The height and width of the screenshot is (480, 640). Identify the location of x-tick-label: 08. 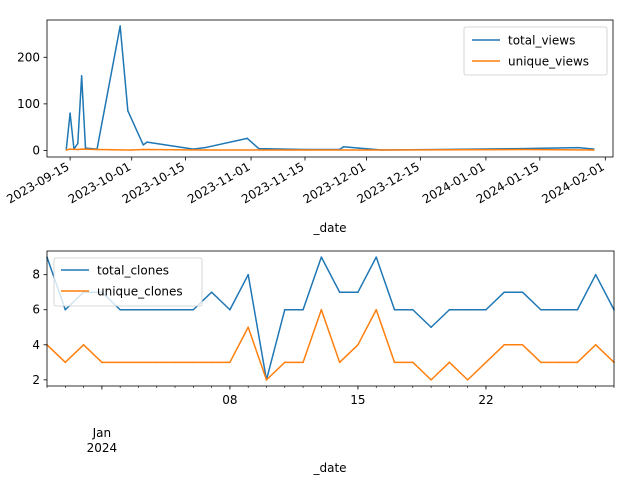
(229, 400).